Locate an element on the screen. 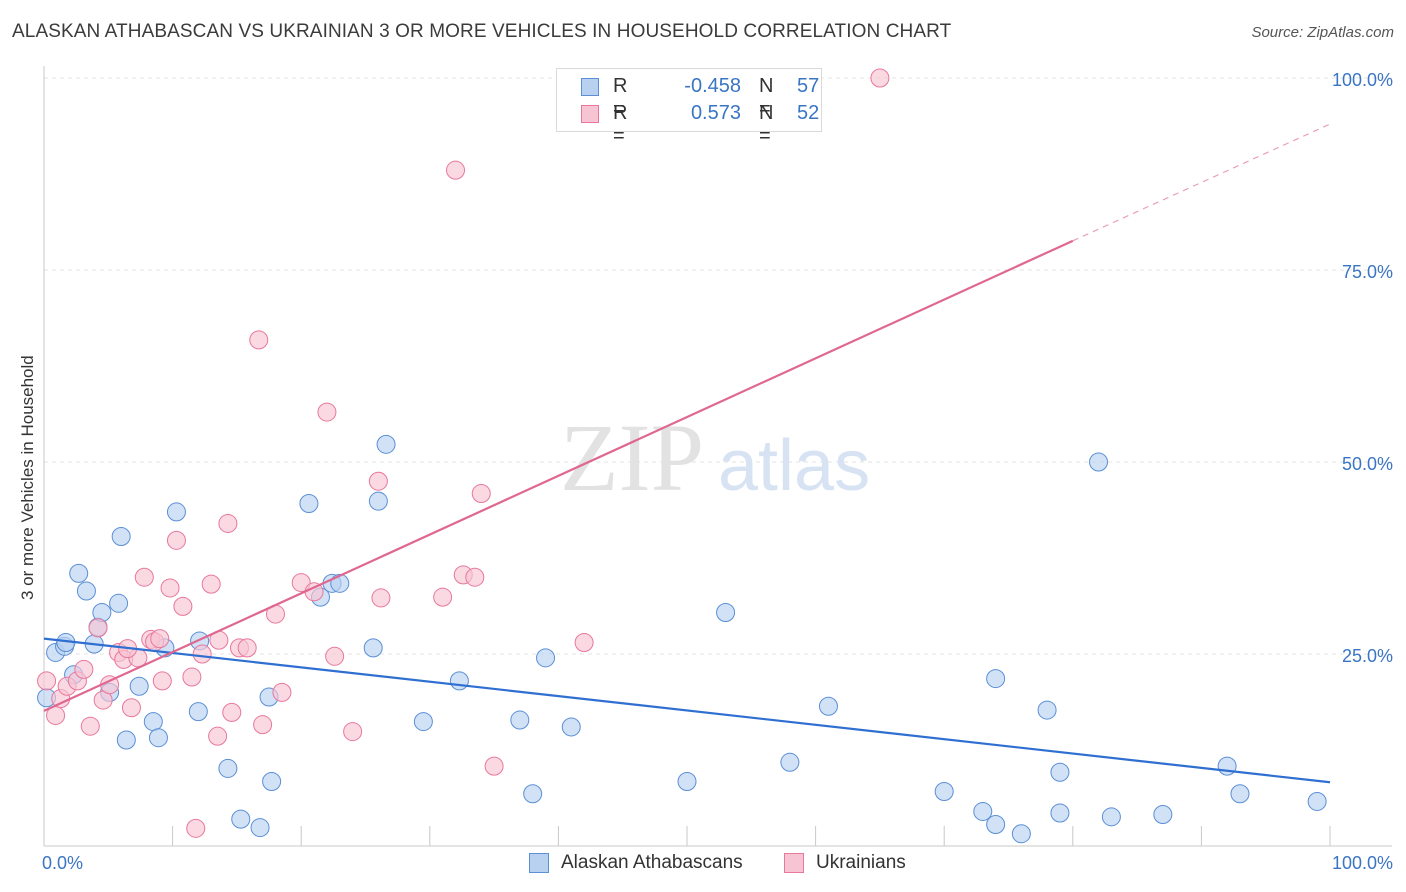  legend-r-value: 0.573 is located at coordinates (715, 113).